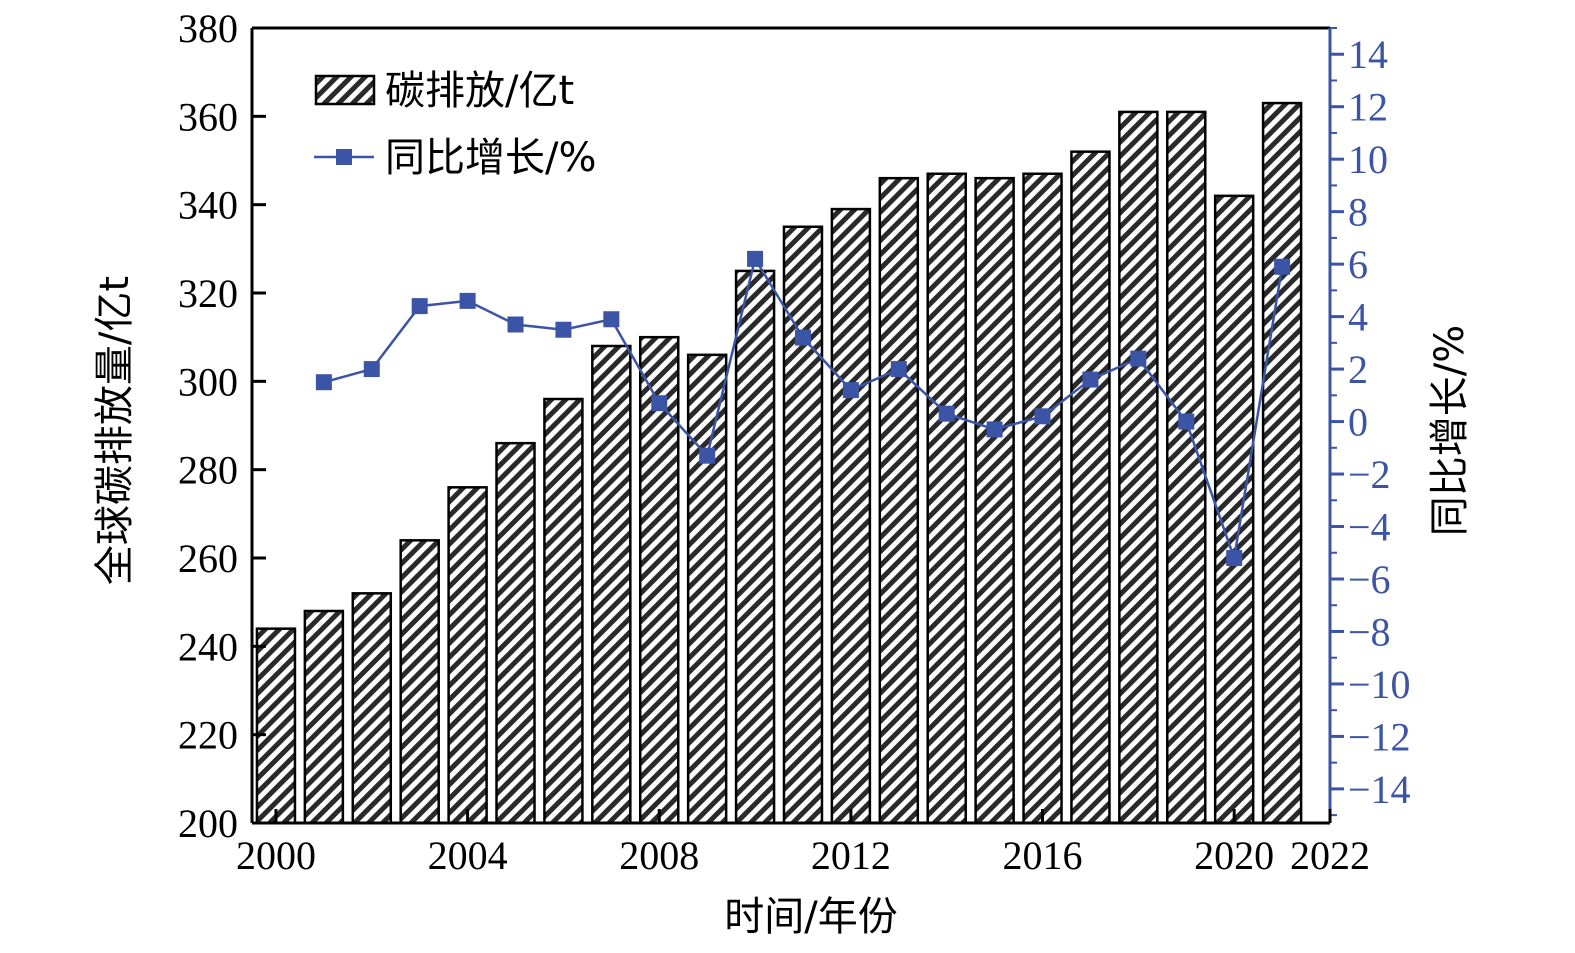 This screenshot has height=953, width=1575. What do you see at coordinates (1368, 107) in the screenshot?
I see `right-tick-label-13: 12` at bounding box center [1368, 107].